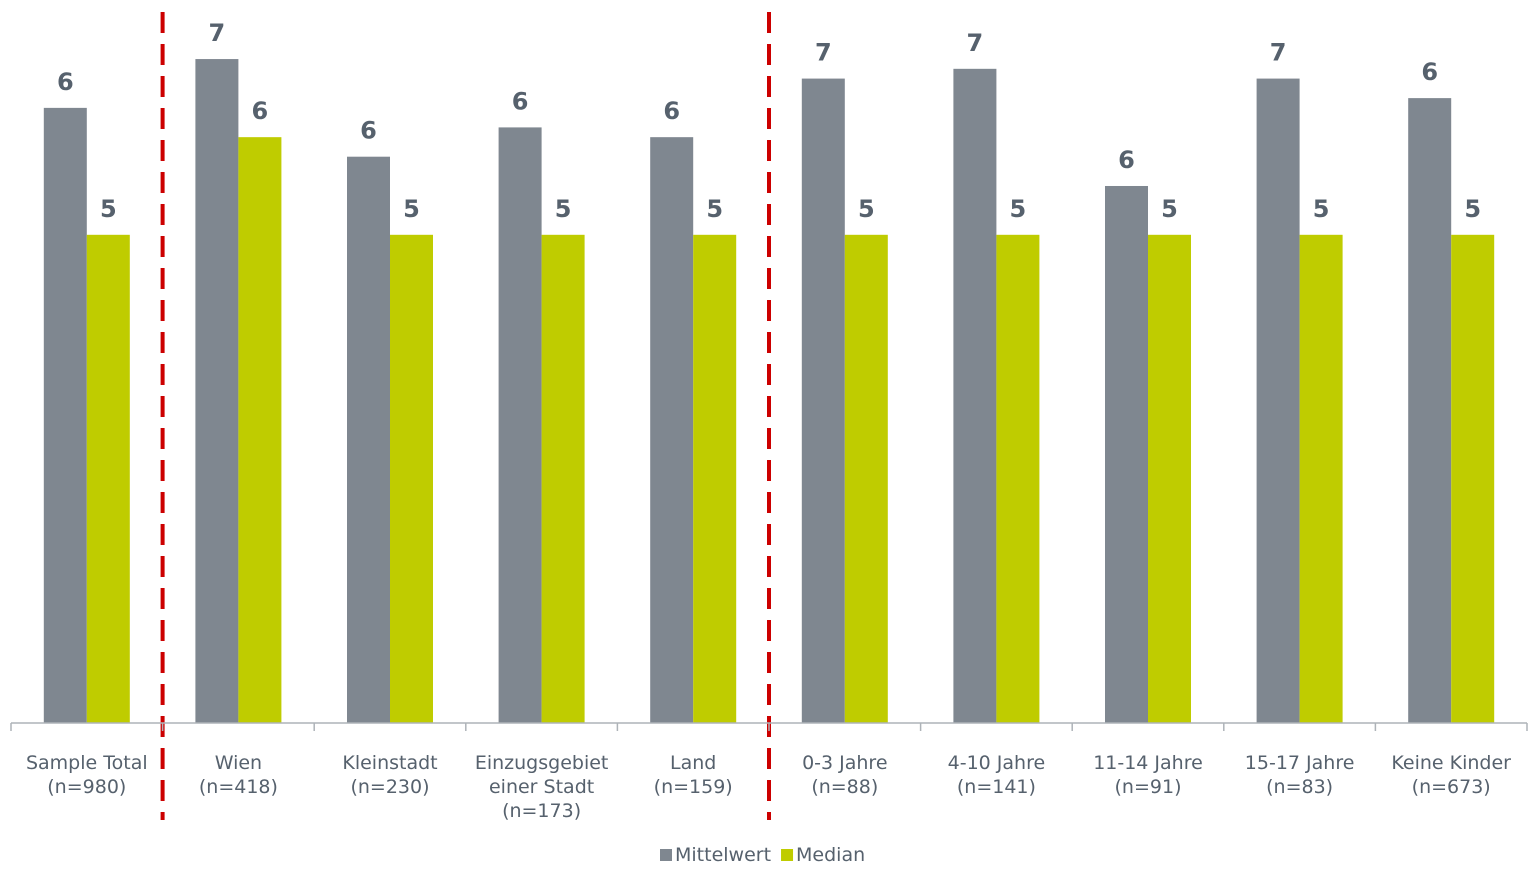 The width and height of the screenshot is (1537, 871). Describe the element at coordinates (238, 787) in the screenshot. I see `category-label-line: (n=418)` at that location.